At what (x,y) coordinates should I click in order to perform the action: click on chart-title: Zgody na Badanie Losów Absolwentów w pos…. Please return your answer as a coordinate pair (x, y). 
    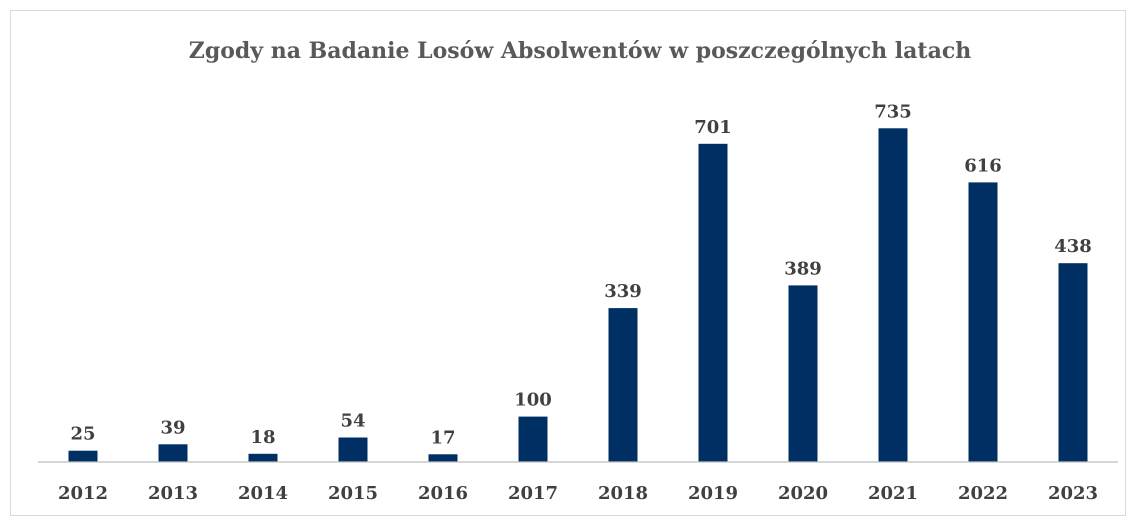
    Looking at the image, I should click on (580, 51).